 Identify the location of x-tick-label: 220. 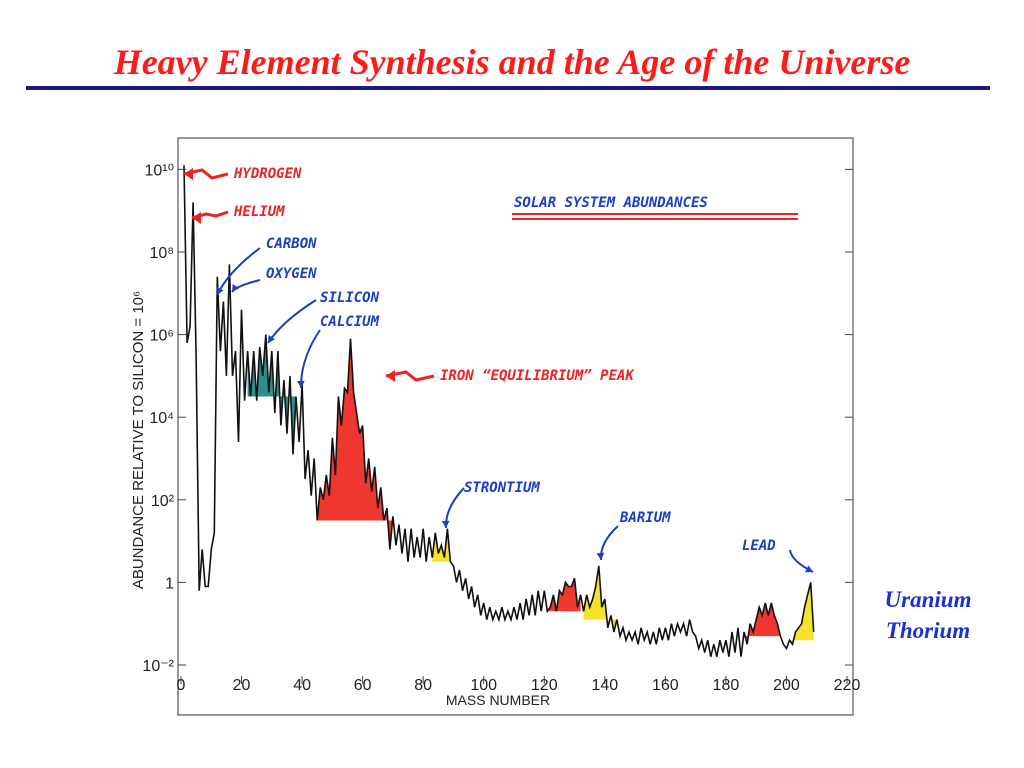
(847, 685).